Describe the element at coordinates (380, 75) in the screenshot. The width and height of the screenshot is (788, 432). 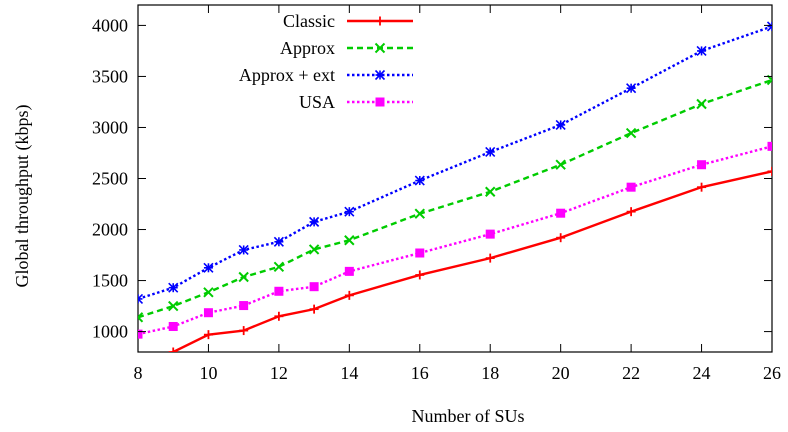
I see `legend-marker-approx-ext-d2` at that location.